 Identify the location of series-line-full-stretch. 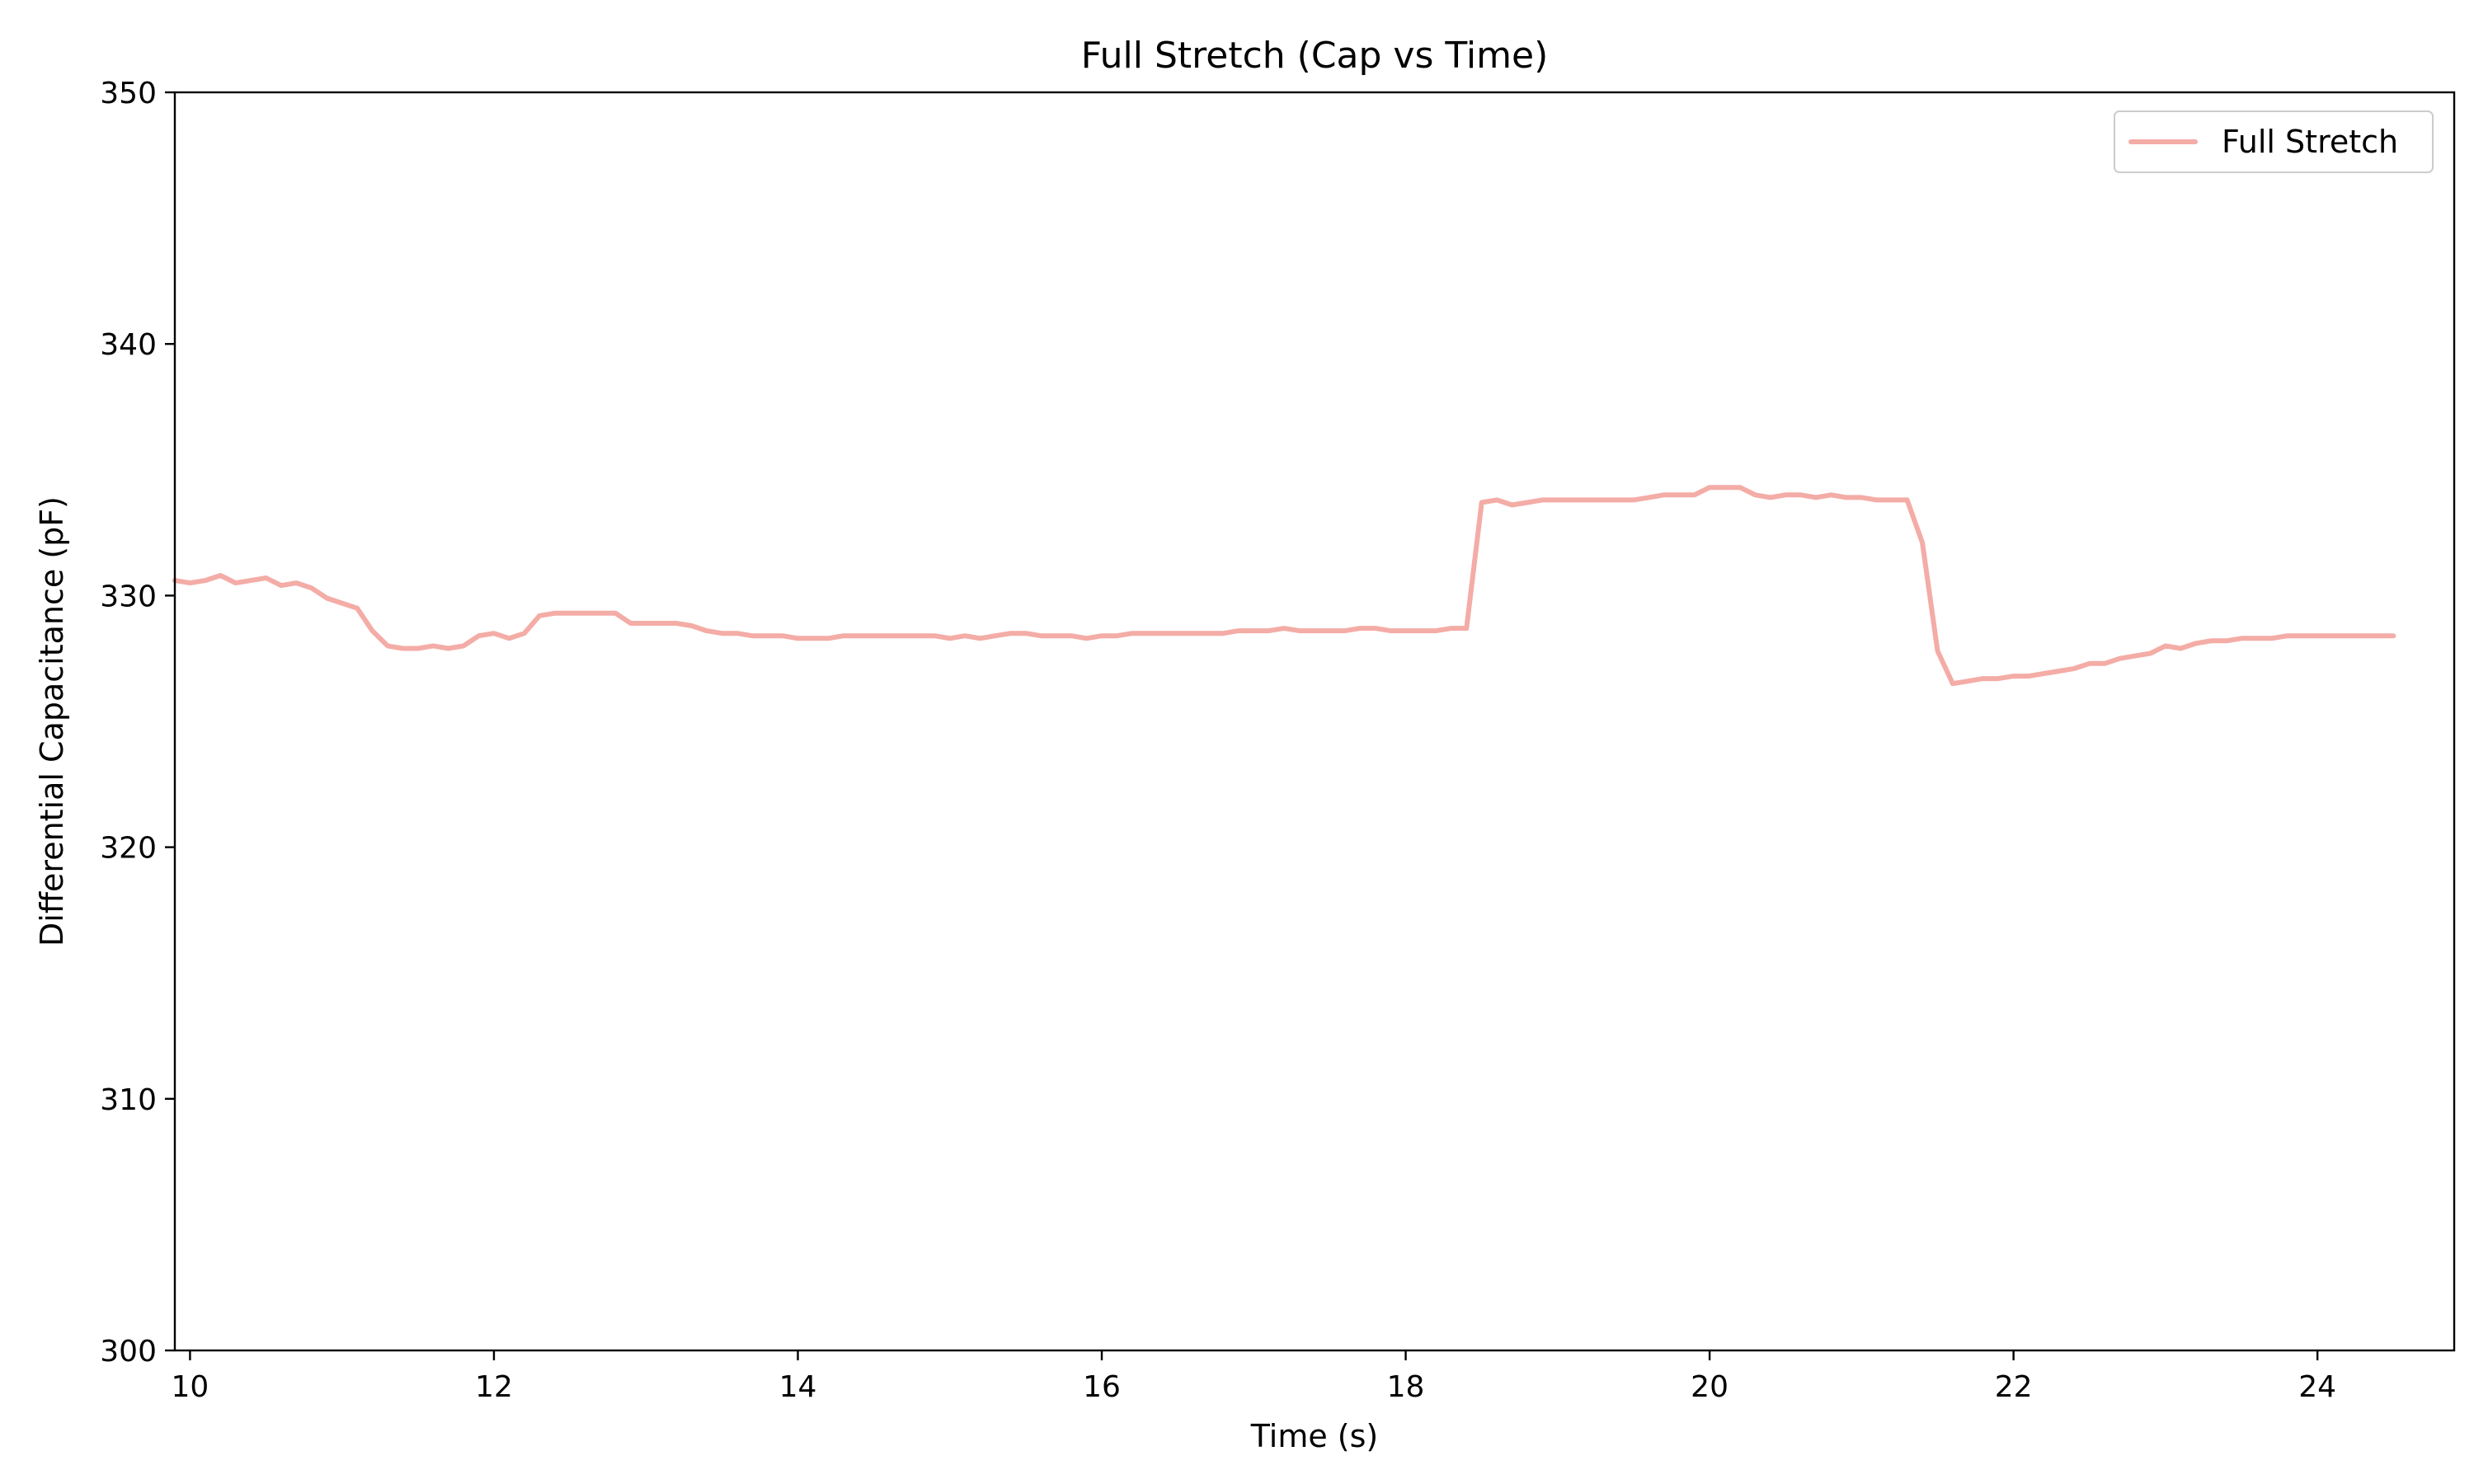
(1284, 586).